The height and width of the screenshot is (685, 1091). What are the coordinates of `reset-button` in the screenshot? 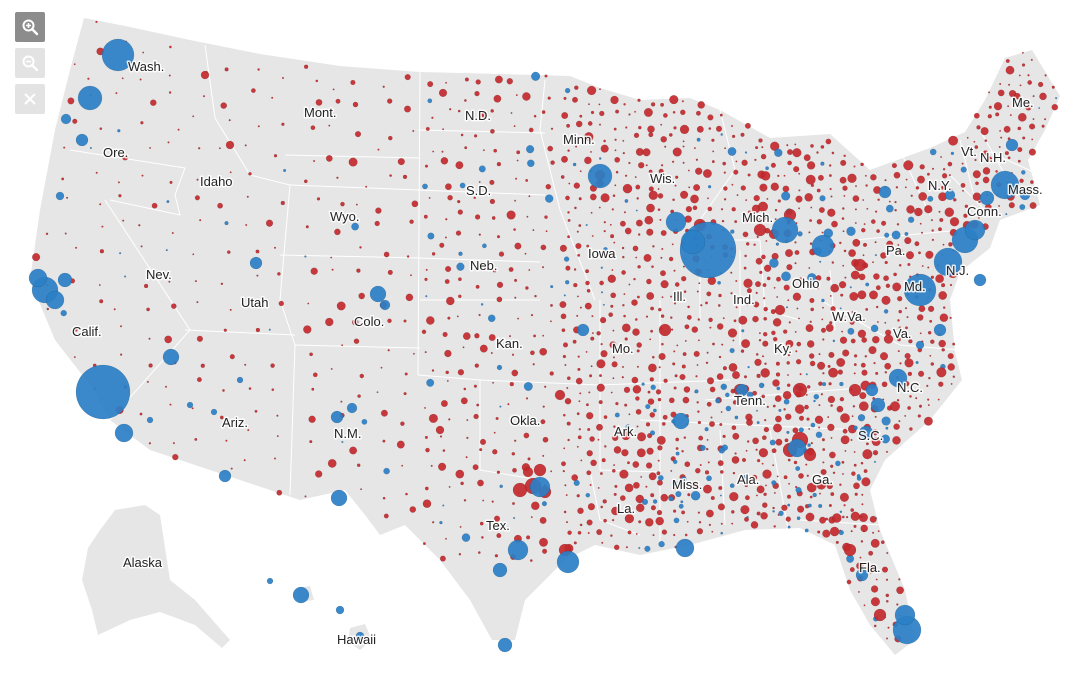 It's located at (30, 99).